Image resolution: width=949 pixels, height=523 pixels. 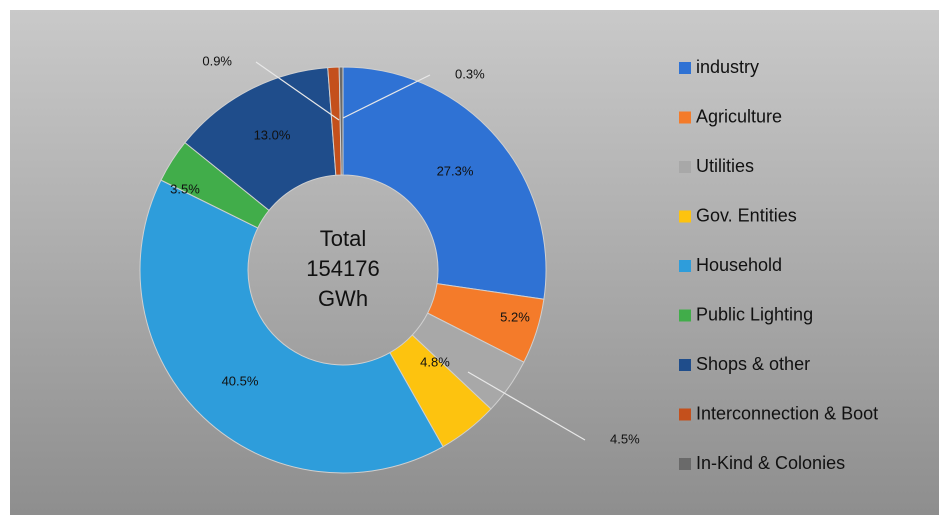 I want to click on data-label: 4.8%, so click(x=435, y=361).